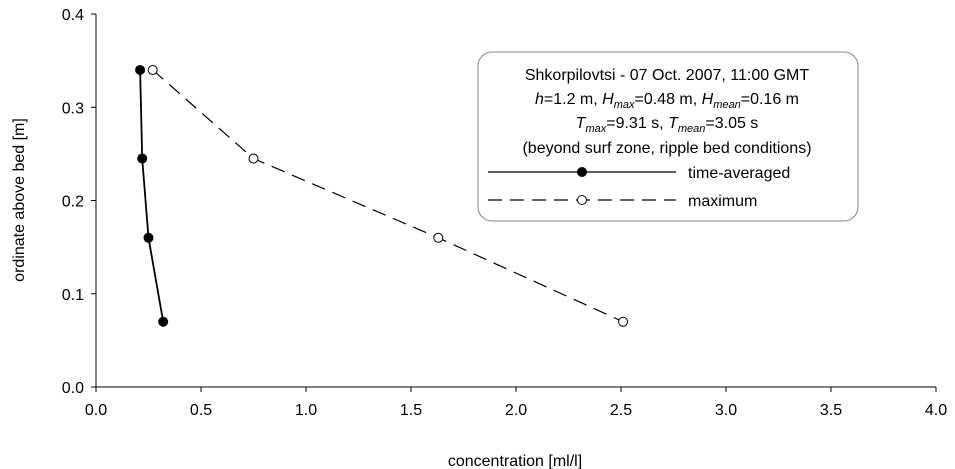 The height and width of the screenshot is (469, 955). What do you see at coordinates (306, 410) in the screenshot?
I see `x-tick-label: 1.0` at bounding box center [306, 410].